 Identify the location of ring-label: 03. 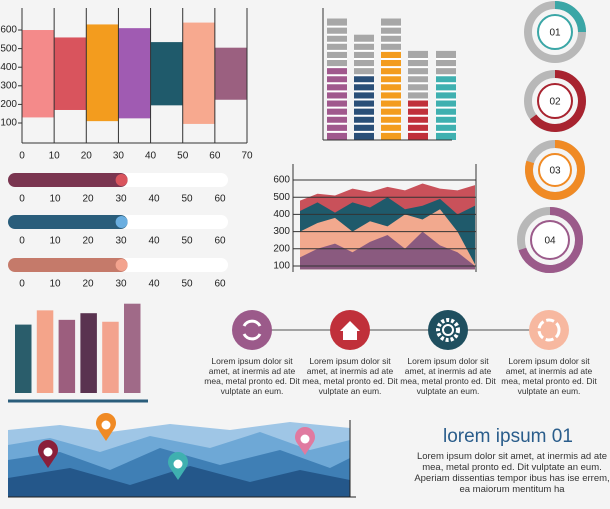
(555, 171).